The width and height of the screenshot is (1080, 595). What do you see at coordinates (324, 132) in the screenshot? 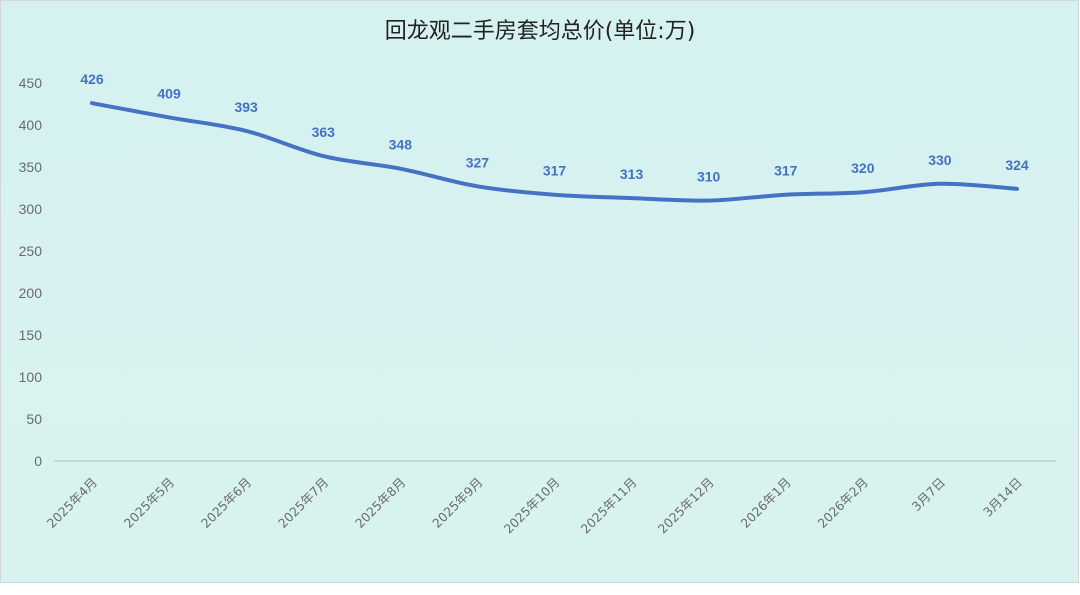
I see `data-label: 363` at bounding box center [324, 132].